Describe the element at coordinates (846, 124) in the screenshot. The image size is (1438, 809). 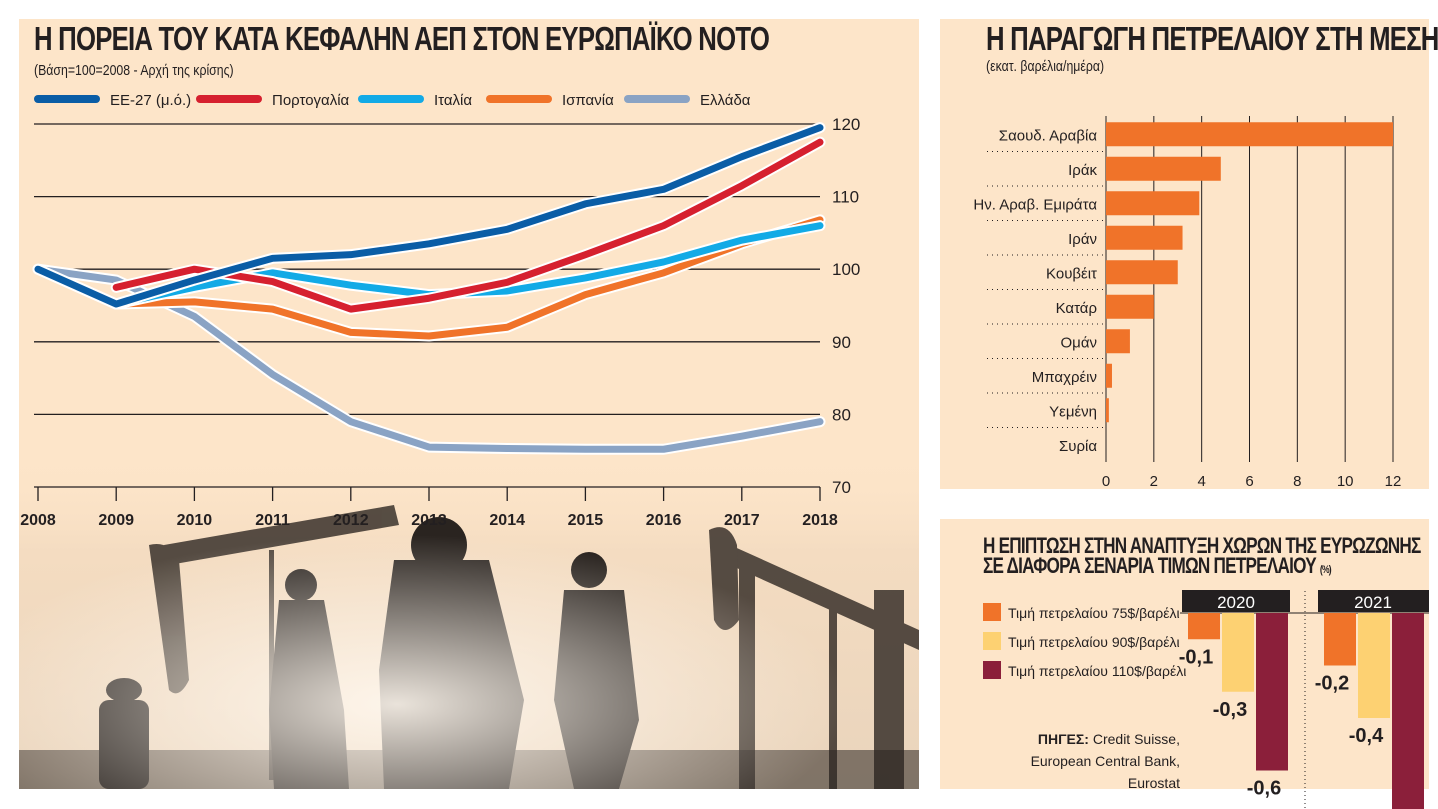
I see `y-tick-label: 120` at that location.